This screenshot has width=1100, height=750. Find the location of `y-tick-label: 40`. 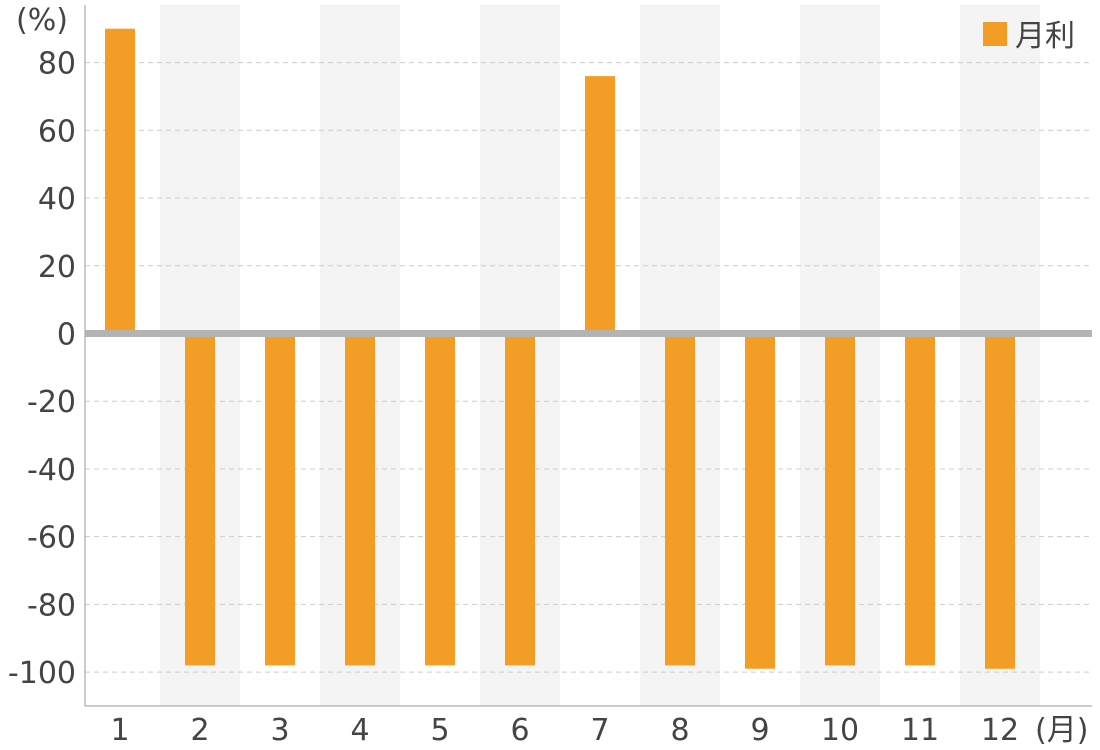

y-tick-label: 40 is located at coordinates (57, 199).